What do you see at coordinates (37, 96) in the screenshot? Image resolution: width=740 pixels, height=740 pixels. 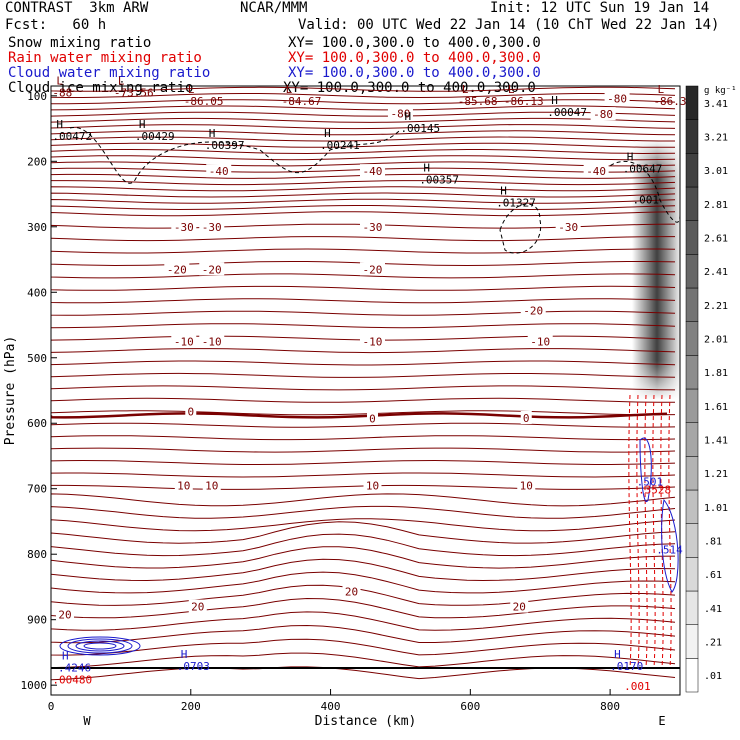 I see `y-tick-label: 100` at bounding box center [37, 96].